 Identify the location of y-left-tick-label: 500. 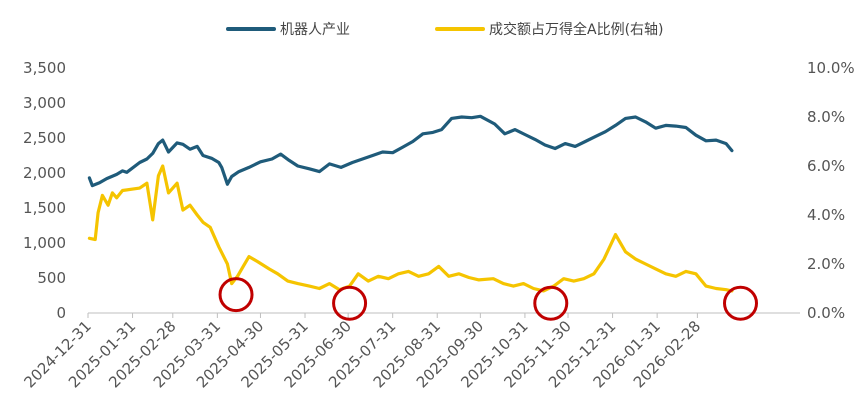
(51, 278).